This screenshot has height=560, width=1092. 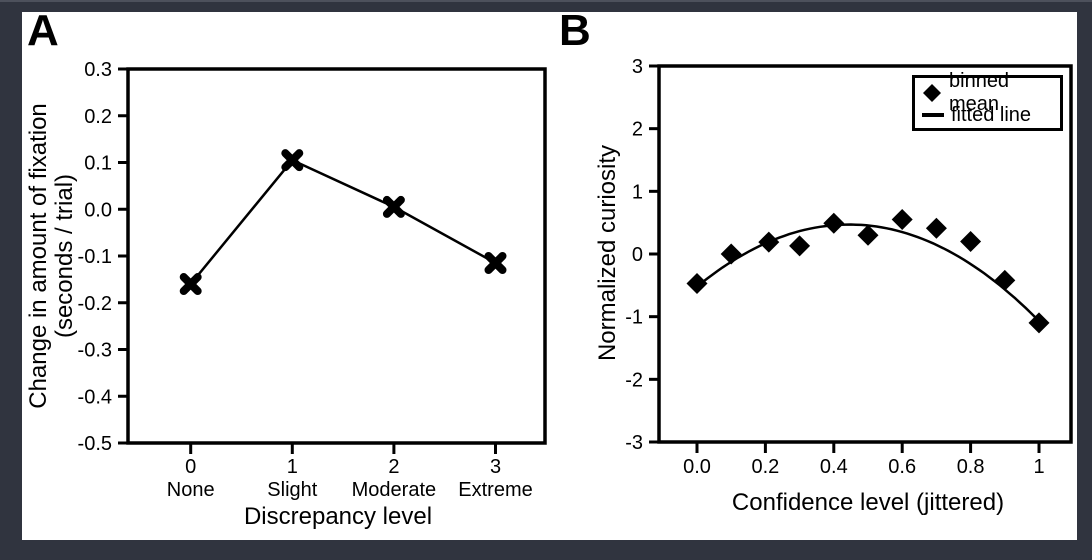 What do you see at coordinates (1038, 467) in the screenshot?
I see `panel-b-x-tick-label: 1` at bounding box center [1038, 467].